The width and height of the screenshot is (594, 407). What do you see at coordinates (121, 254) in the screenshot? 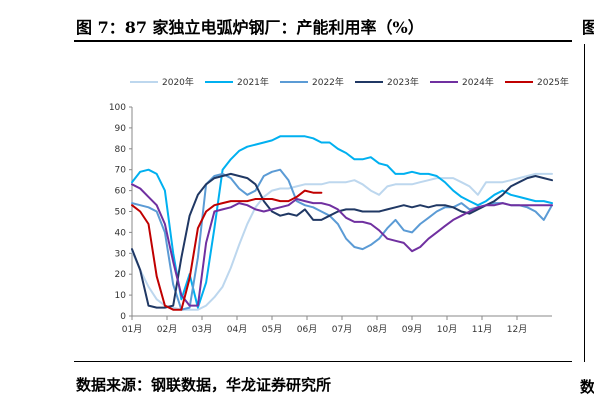
I see `y-tick-label: 30` at bounding box center [121, 254].